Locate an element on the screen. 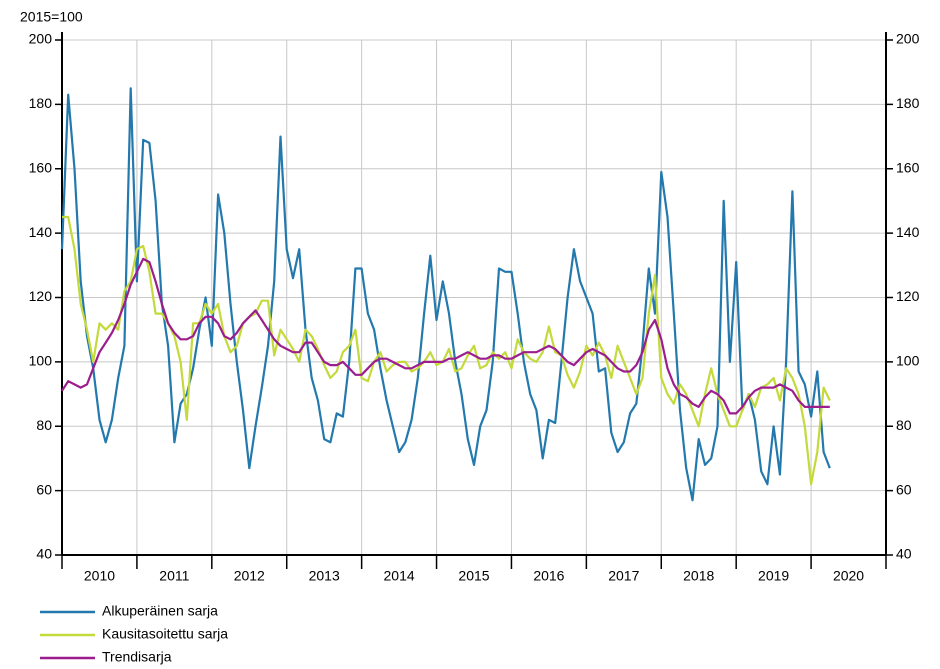 The image size is (940, 669). x-tick-label: 2018 is located at coordinates (698, 576).